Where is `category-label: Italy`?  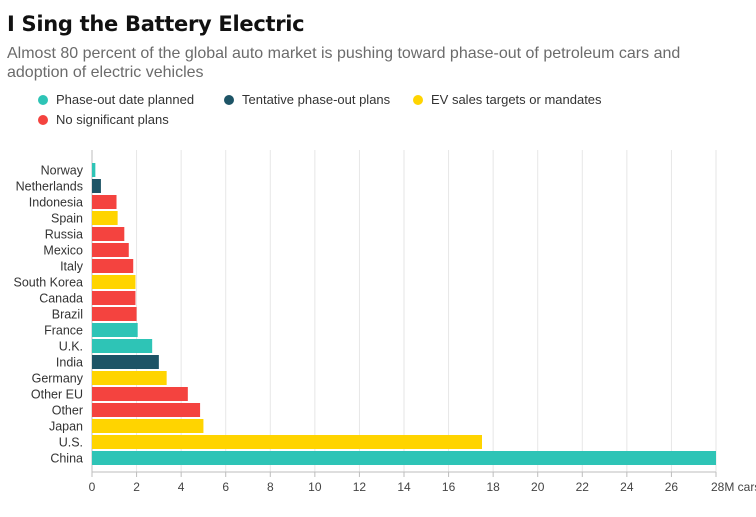
category-label: Italy is located at coordinates (72, 267).